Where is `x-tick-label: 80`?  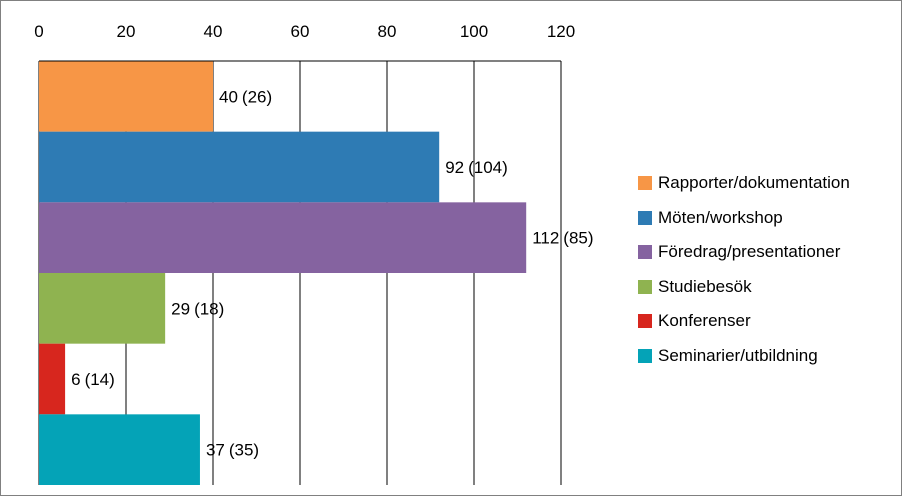 x-tick-label: 80 is located at coordinates (387, 31).